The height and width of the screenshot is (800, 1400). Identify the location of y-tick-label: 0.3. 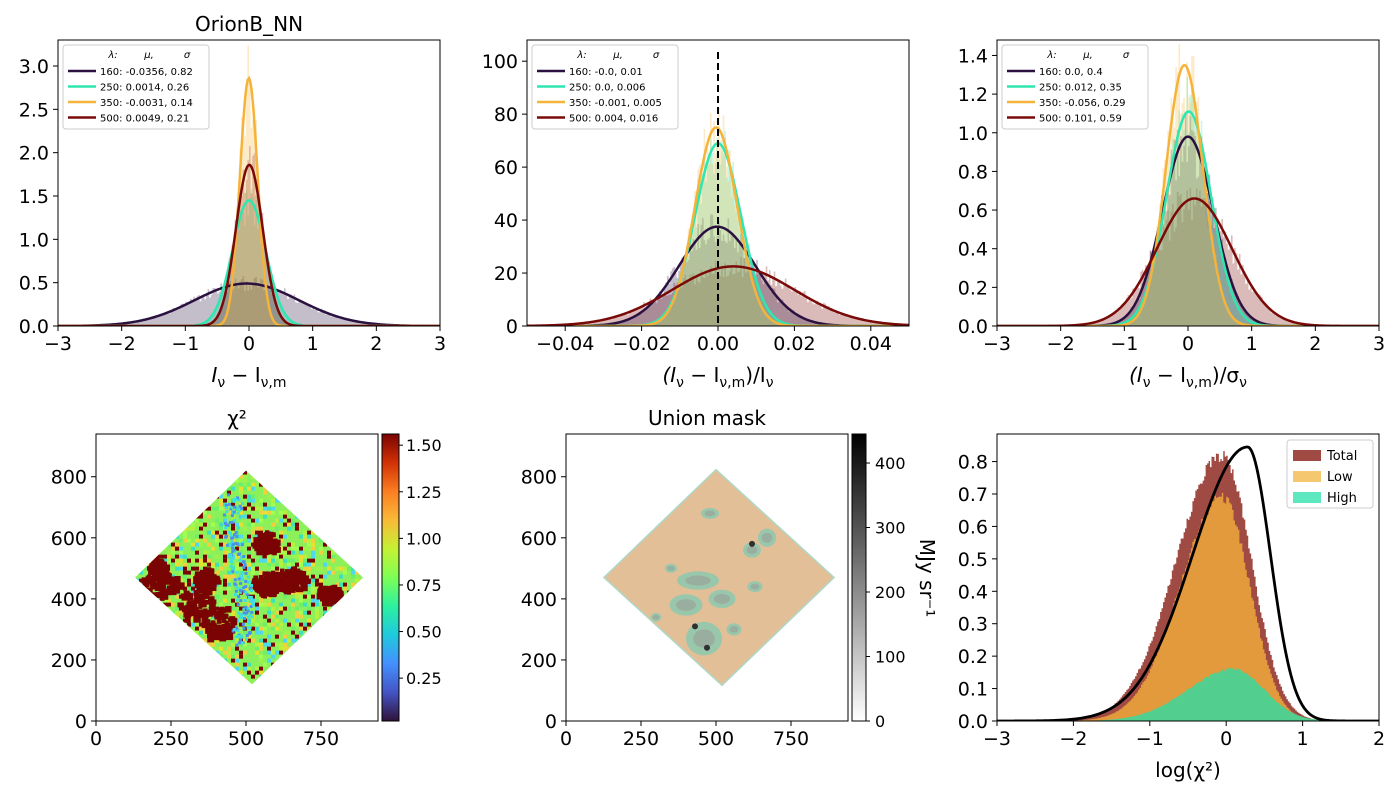
(973, 625).